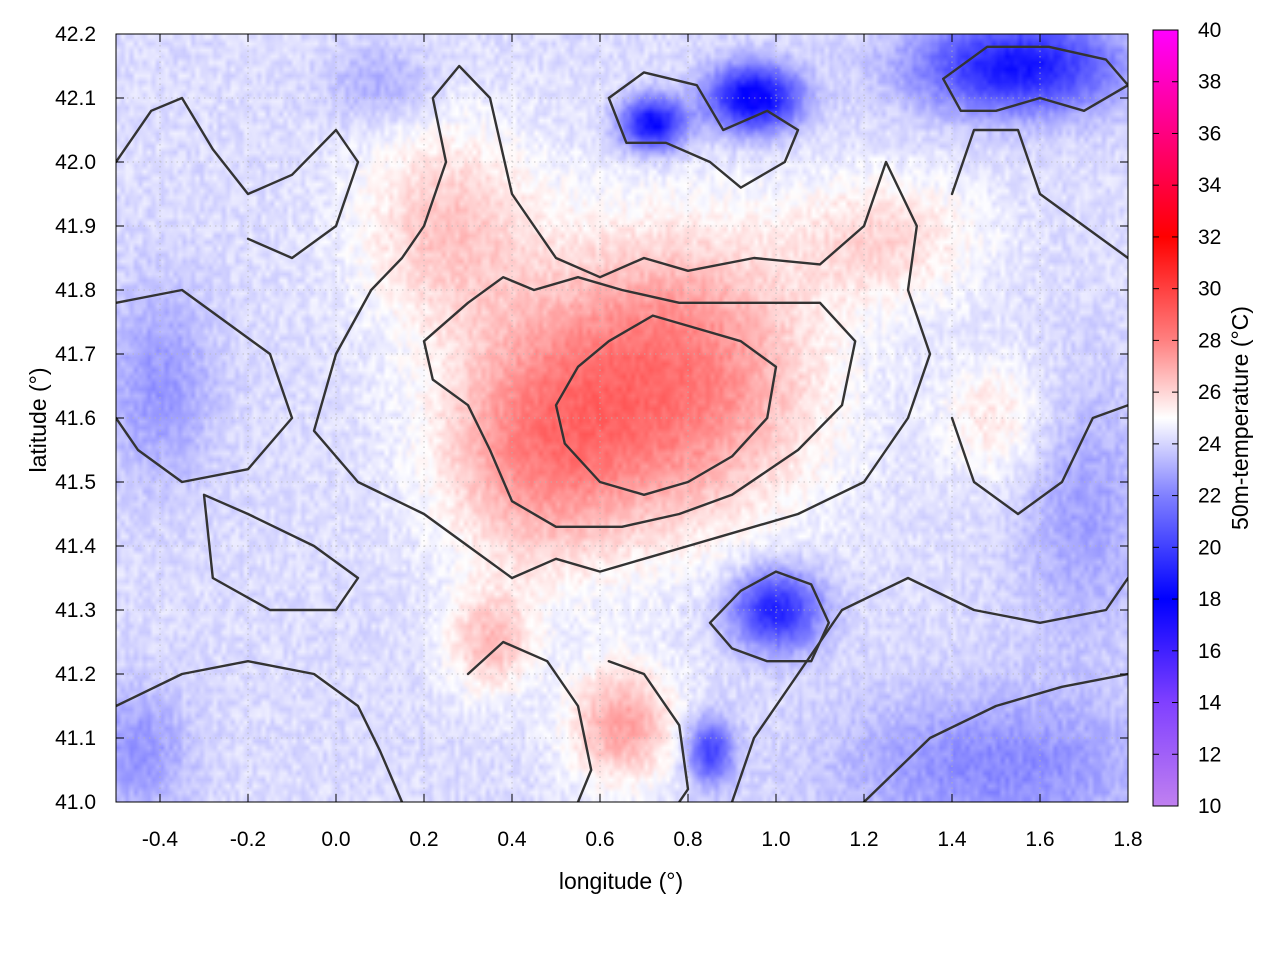 This screenshot has width=1280, height=960. What do you see at coordinates (529, 721) in the screenshot?
I see `contour-line-south-center` at bounding box center [529, 721].